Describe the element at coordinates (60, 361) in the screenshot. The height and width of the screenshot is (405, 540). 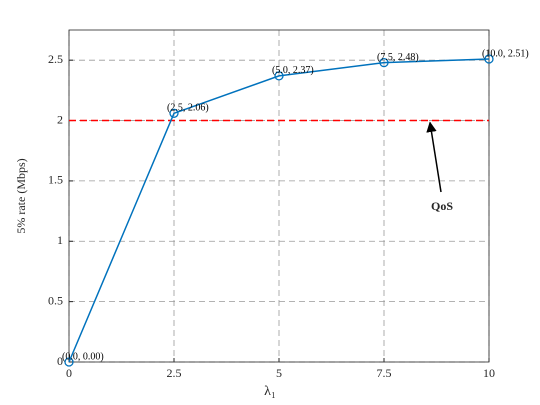
I see `y-tick-label: 0` at that location.